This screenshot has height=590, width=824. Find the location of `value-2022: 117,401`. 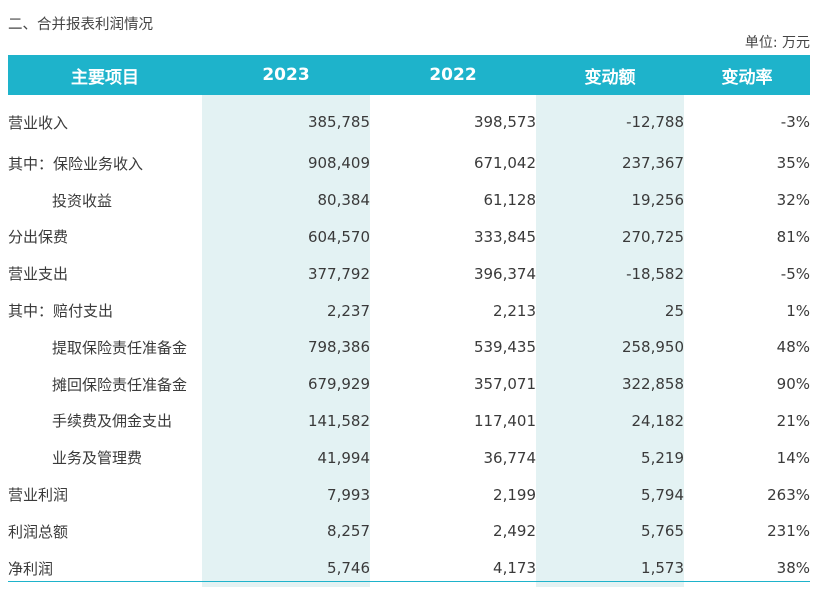

value-2022: 117,401 is located at coordinates (504, 420).